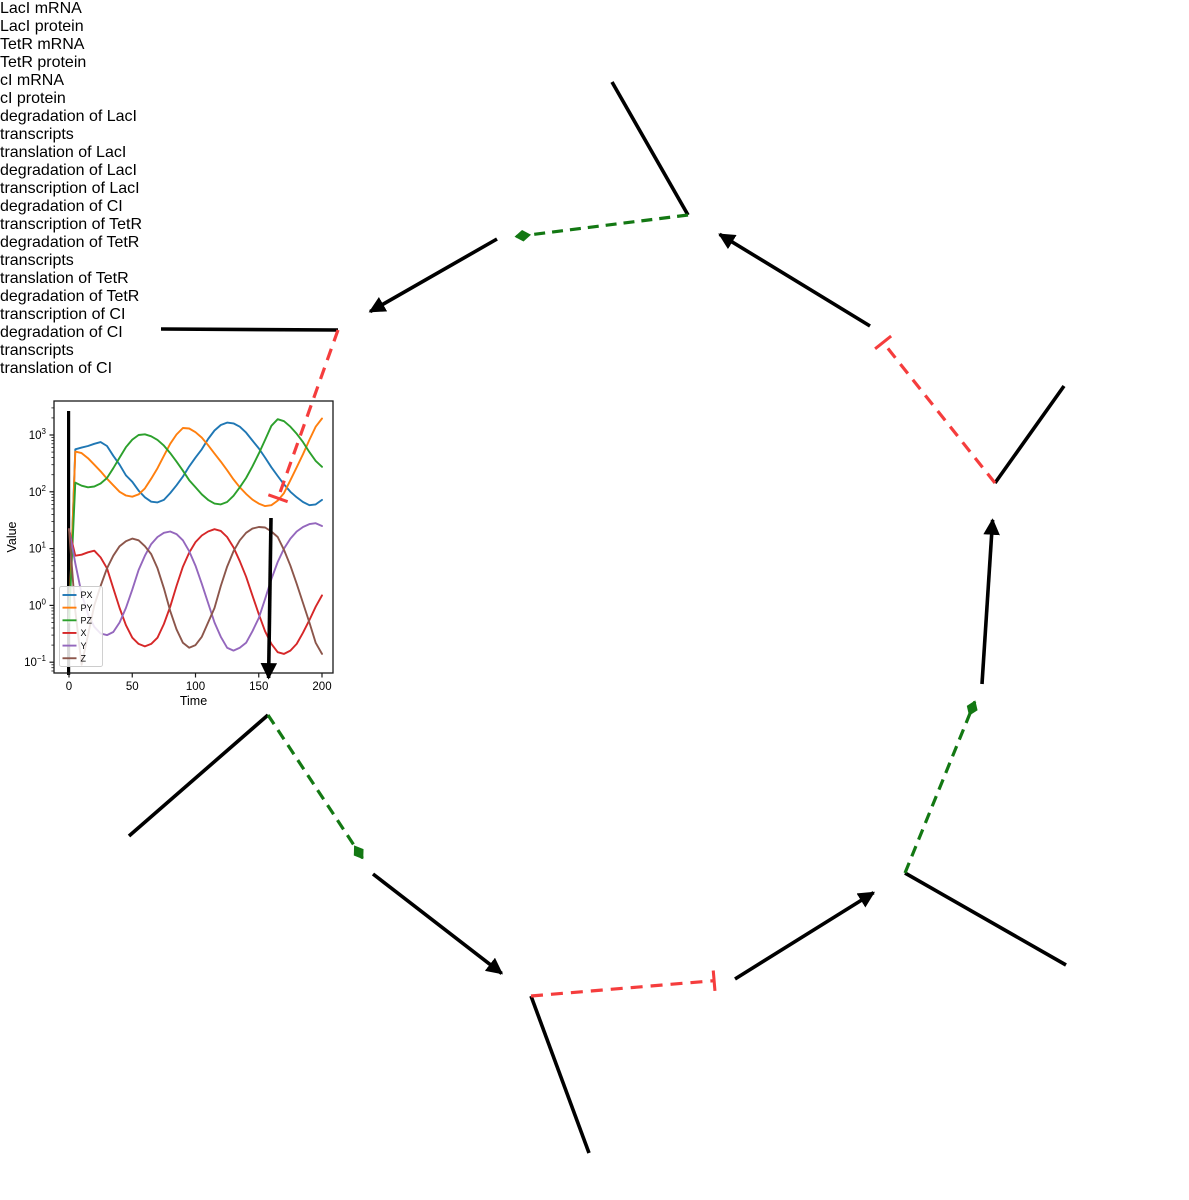 The image size is (1189, 1200). I want to click on edge-production-translation-tetr-to-tetr-protein, so click(437, 923).